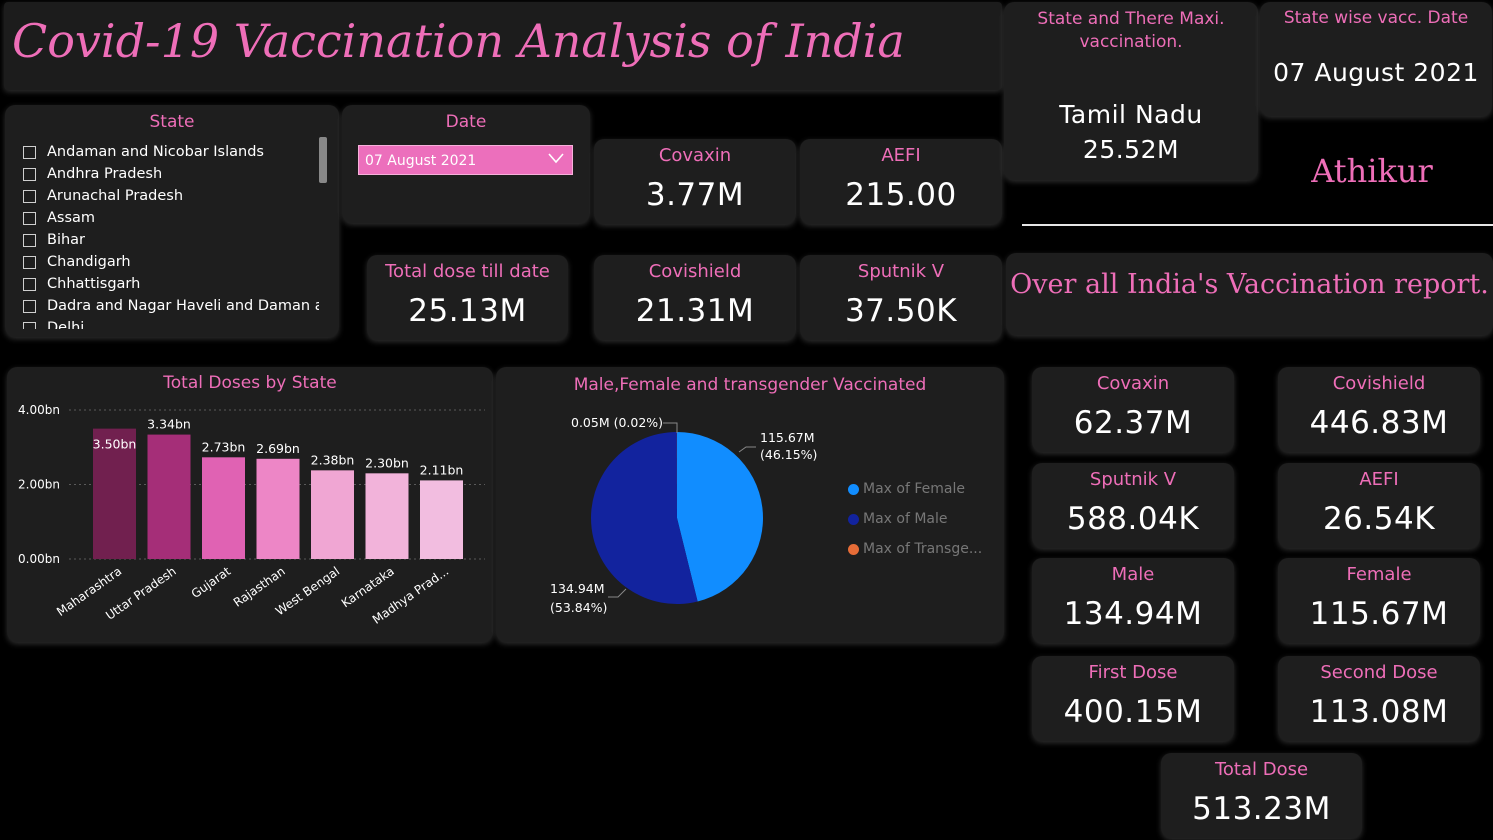 The height and width of the screenshot is (840, 1493). I want to click on card-value: 588.04K, so click(1133, 519).